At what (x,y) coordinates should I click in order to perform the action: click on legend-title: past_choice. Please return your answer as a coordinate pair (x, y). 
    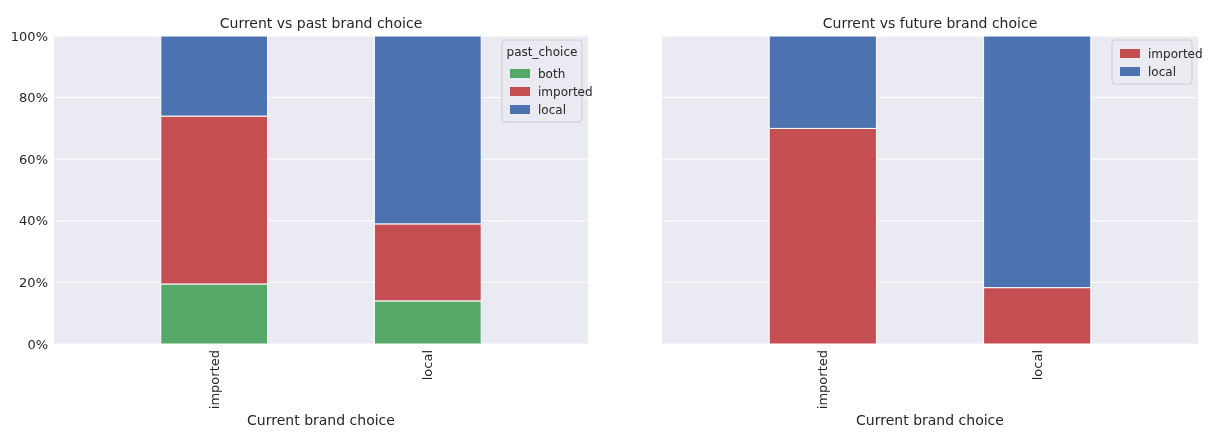
    Looking at the image, I should click on (542, 52).